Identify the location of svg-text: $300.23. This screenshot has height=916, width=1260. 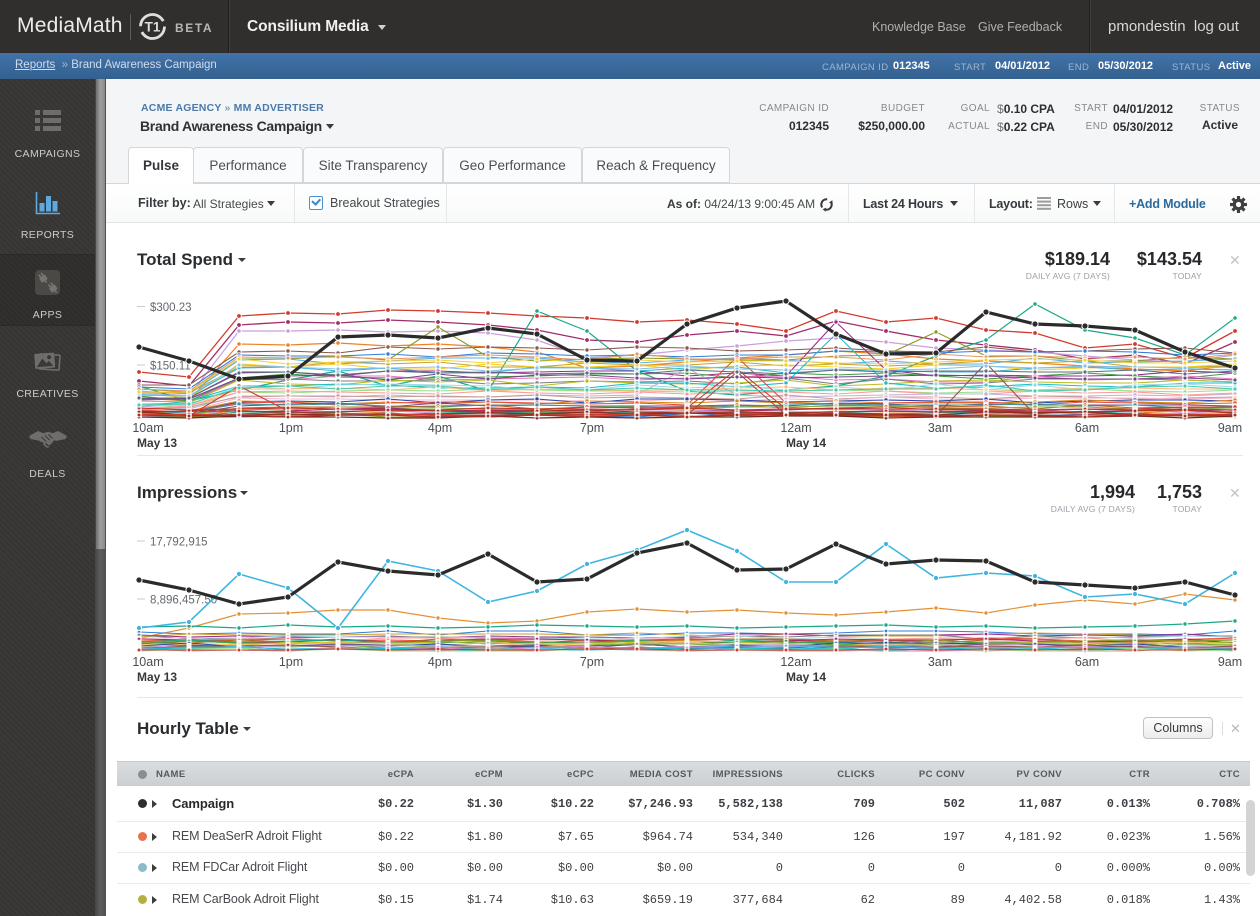
(171, 308).